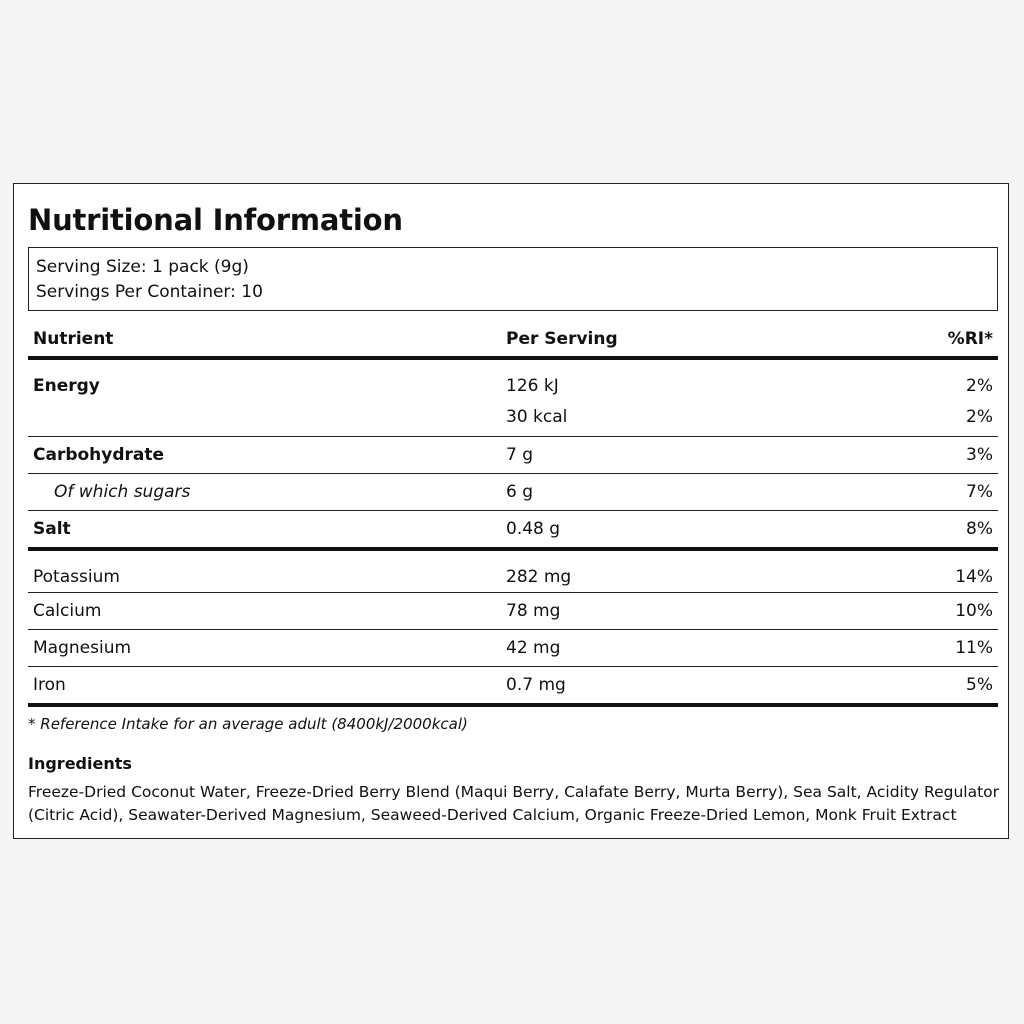 This screenshot has width=1024, height=1024. I want to click on nutrient-name: Calcium, so click(67, 611).